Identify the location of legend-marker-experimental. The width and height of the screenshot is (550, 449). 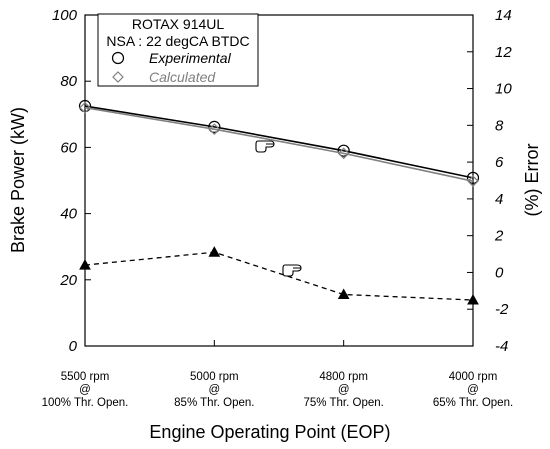
(118, 58).